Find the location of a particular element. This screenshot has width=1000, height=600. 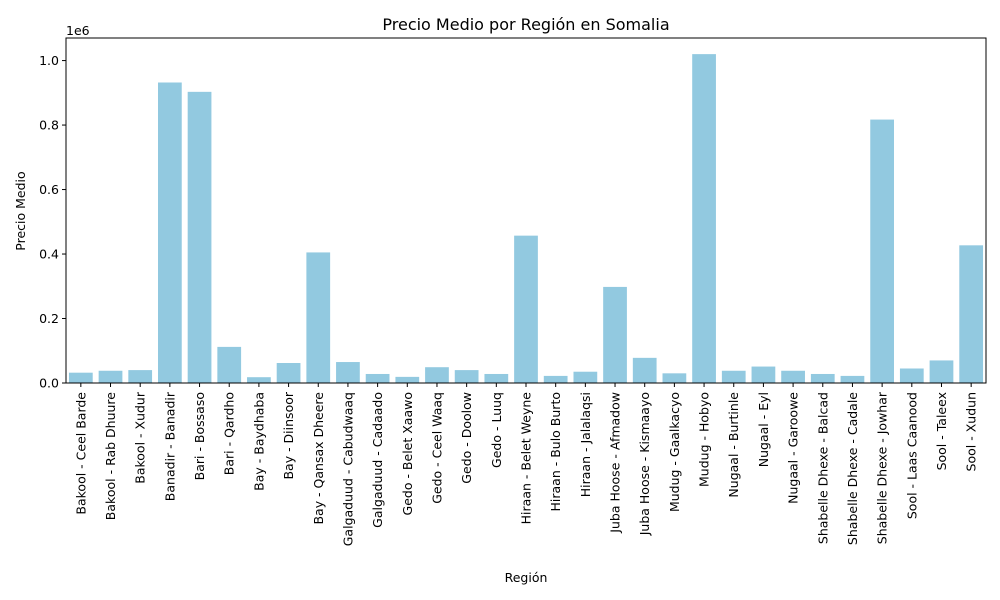

x-tick-label: Hiraan - Bulo Burto is located at coordinates (555, 452).